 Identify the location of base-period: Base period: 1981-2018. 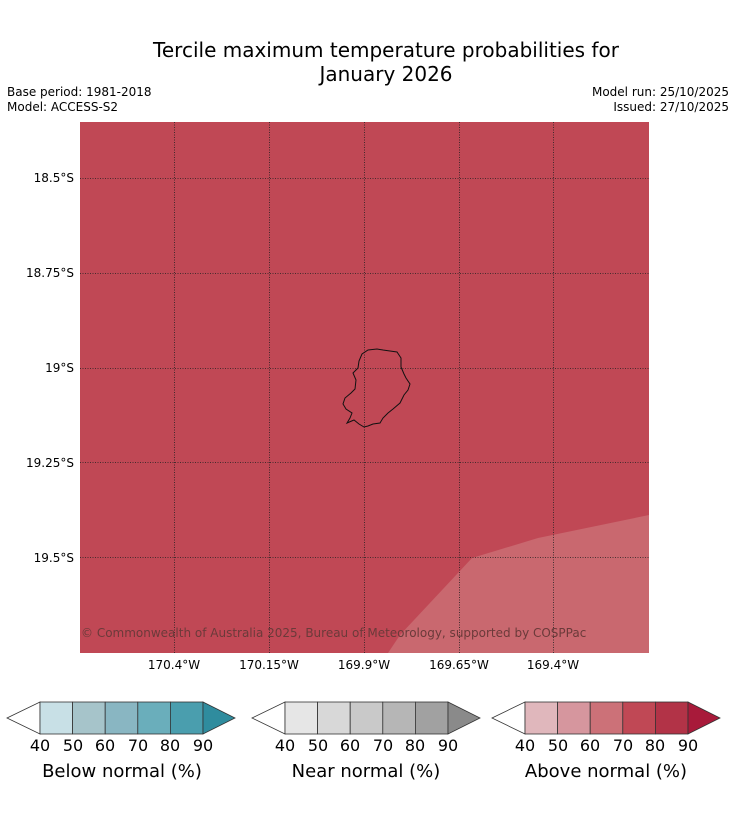
(79, 92).